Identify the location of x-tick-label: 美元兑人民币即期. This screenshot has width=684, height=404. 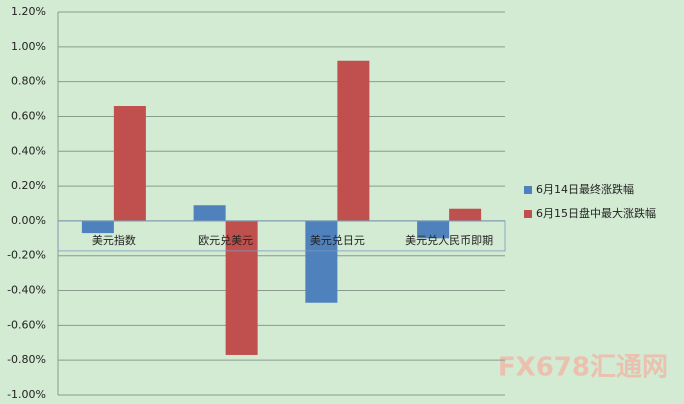
(449, 240).